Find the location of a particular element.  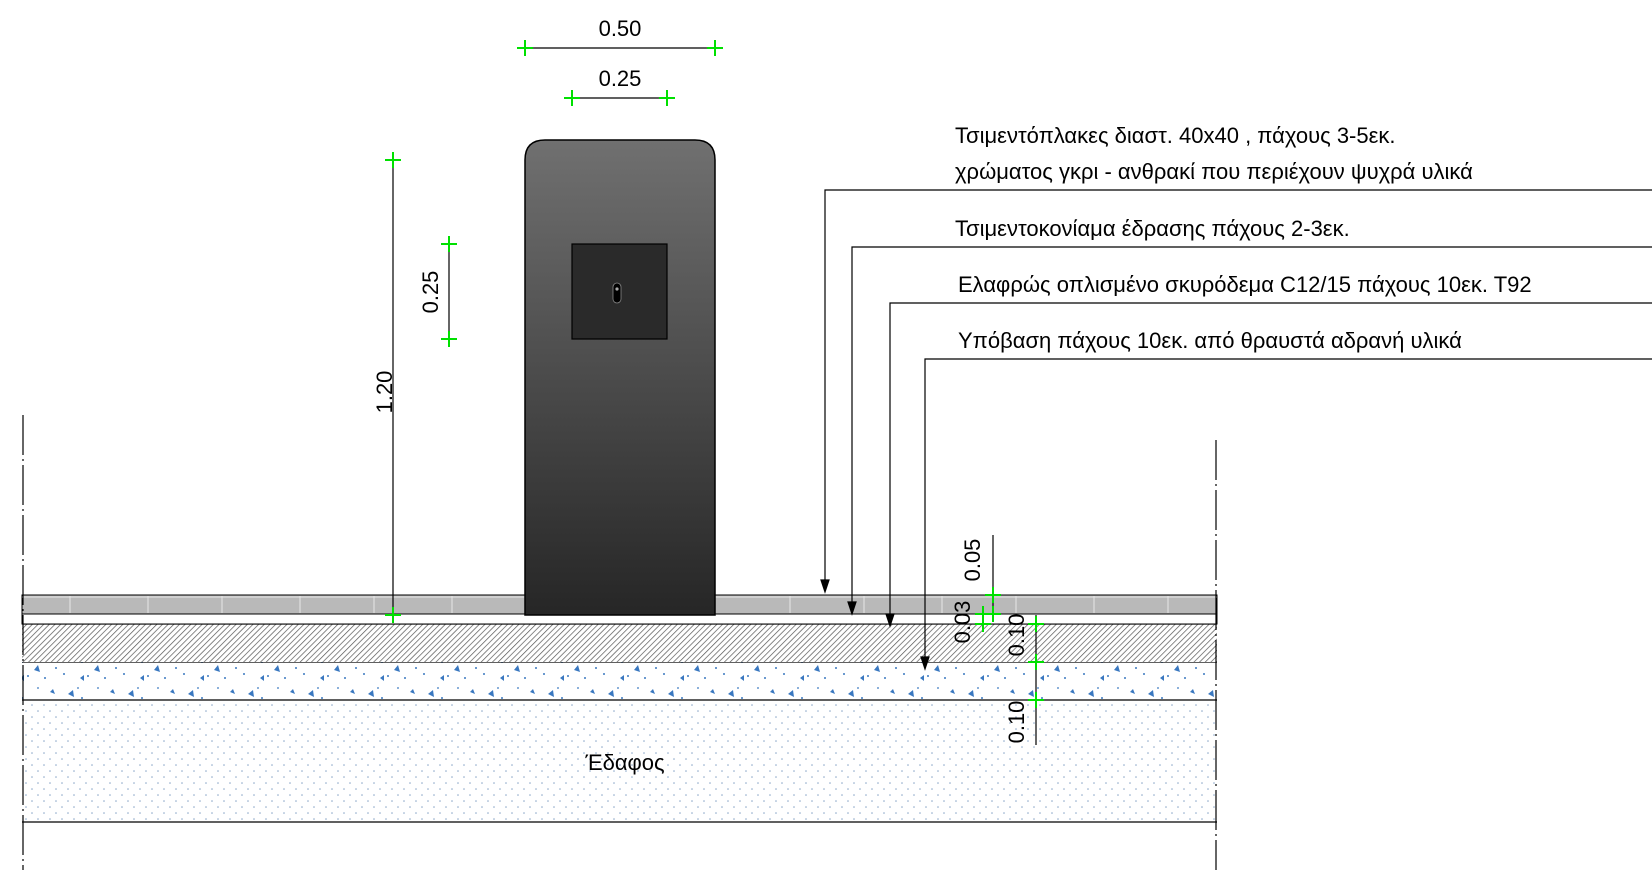

subbase-layer is located at coordinates (619, 681).